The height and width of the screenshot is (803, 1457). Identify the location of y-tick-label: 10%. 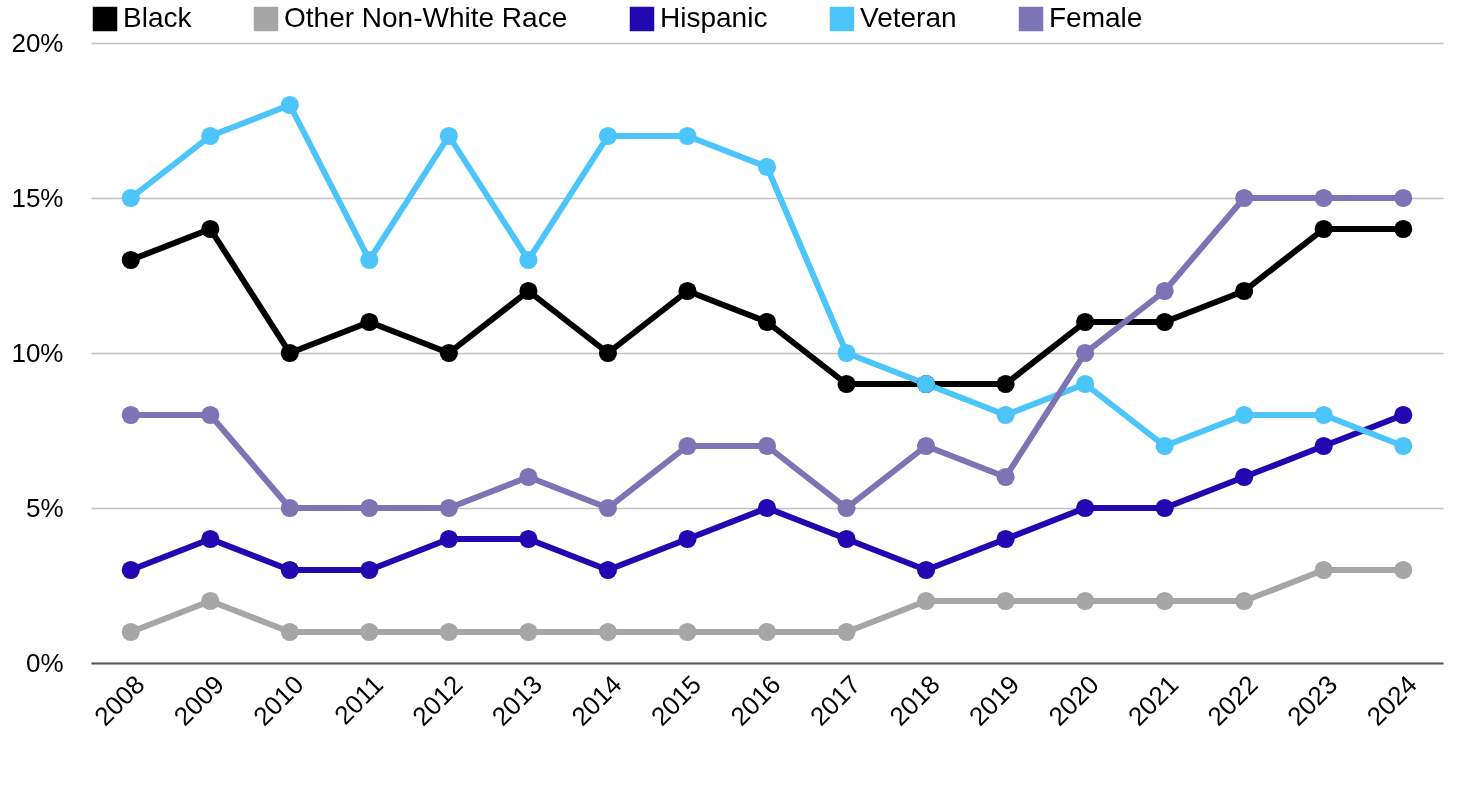
(37, 352).